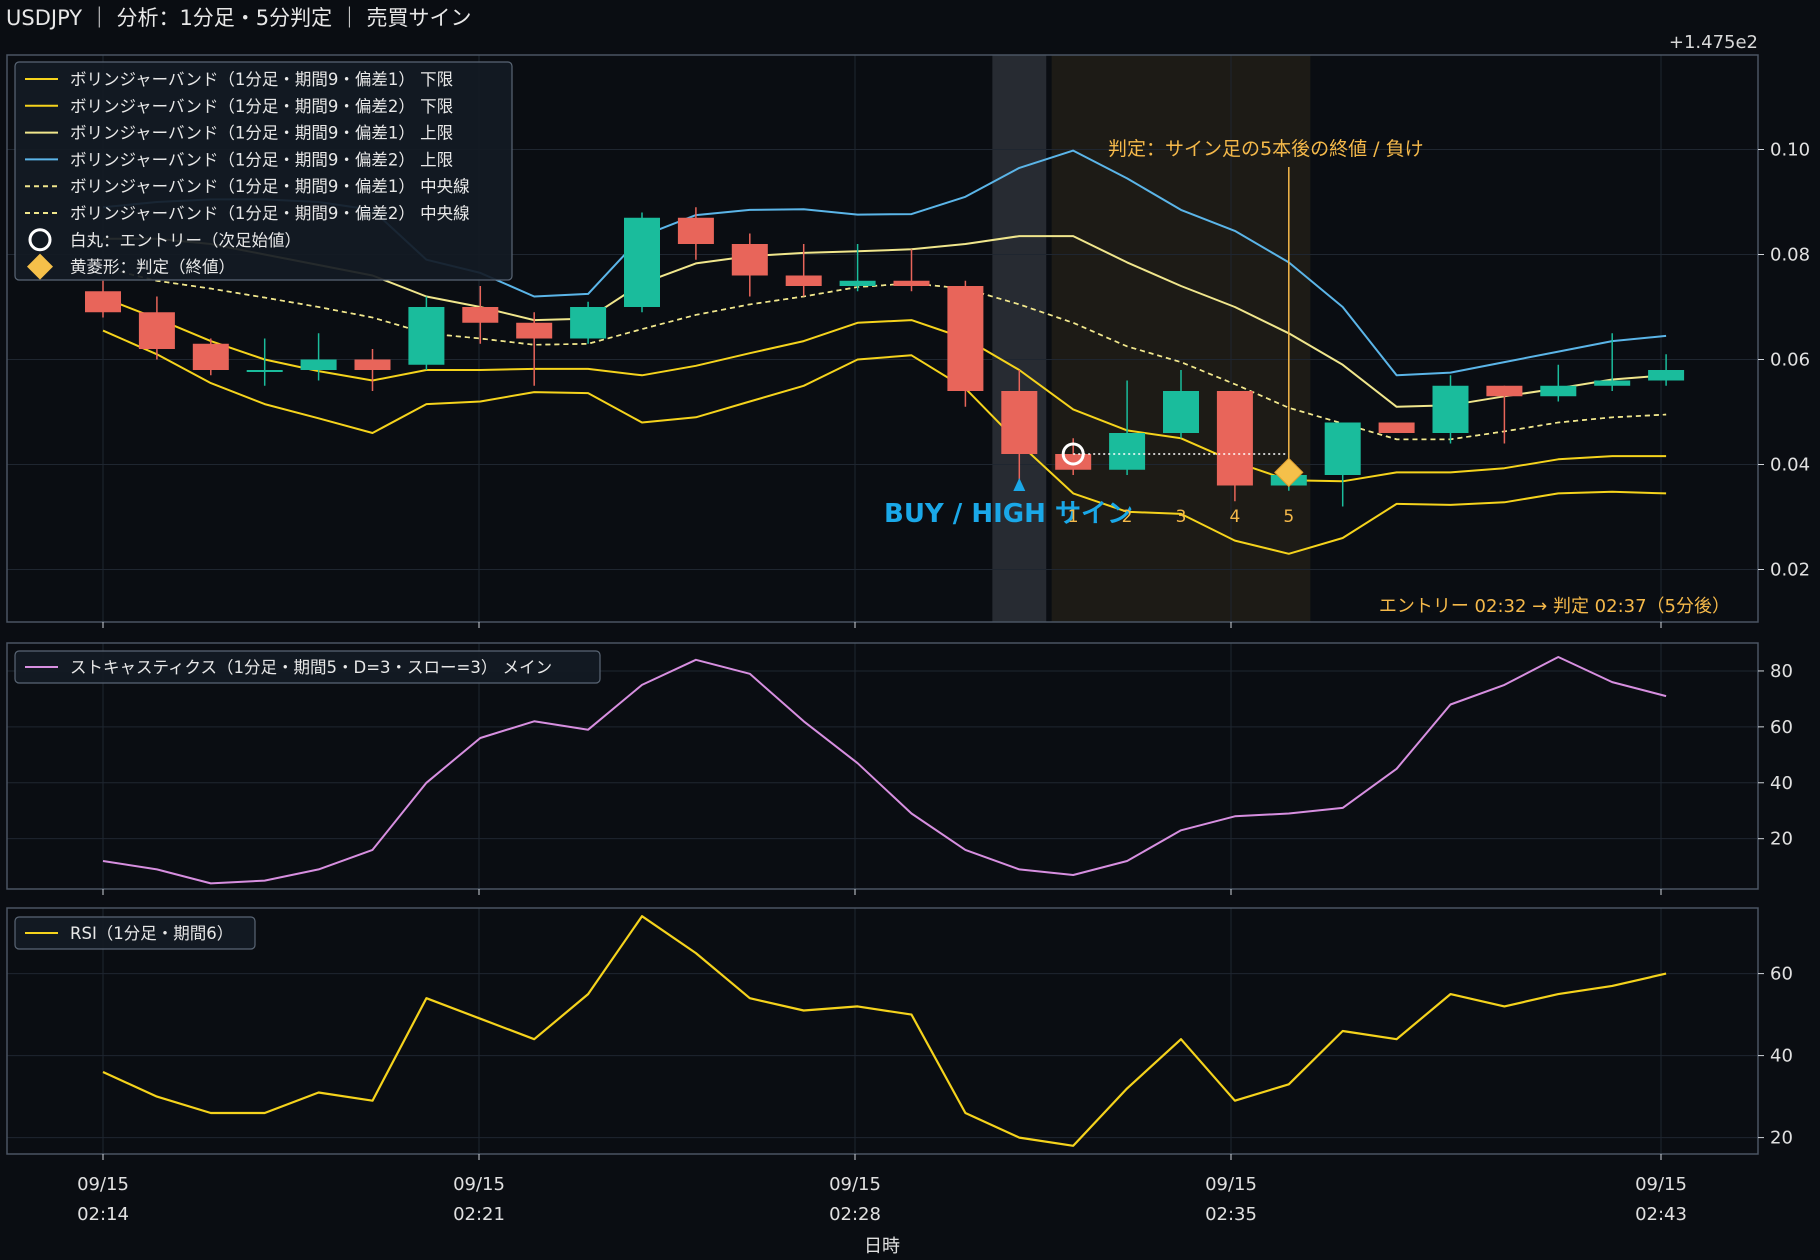  What do you see at coordinates (1781, 671) in the screenshot?
I see `stoch-y-tick-label: 80` at bounding box center [1781, 671].